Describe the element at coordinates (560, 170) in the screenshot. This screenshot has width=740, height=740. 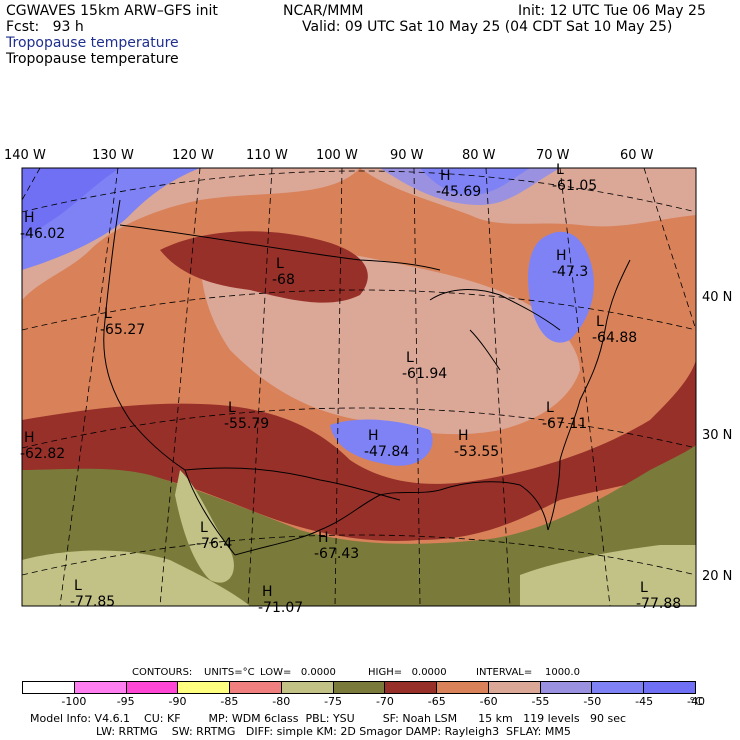
I see `extremum-type-2: L` at that location.